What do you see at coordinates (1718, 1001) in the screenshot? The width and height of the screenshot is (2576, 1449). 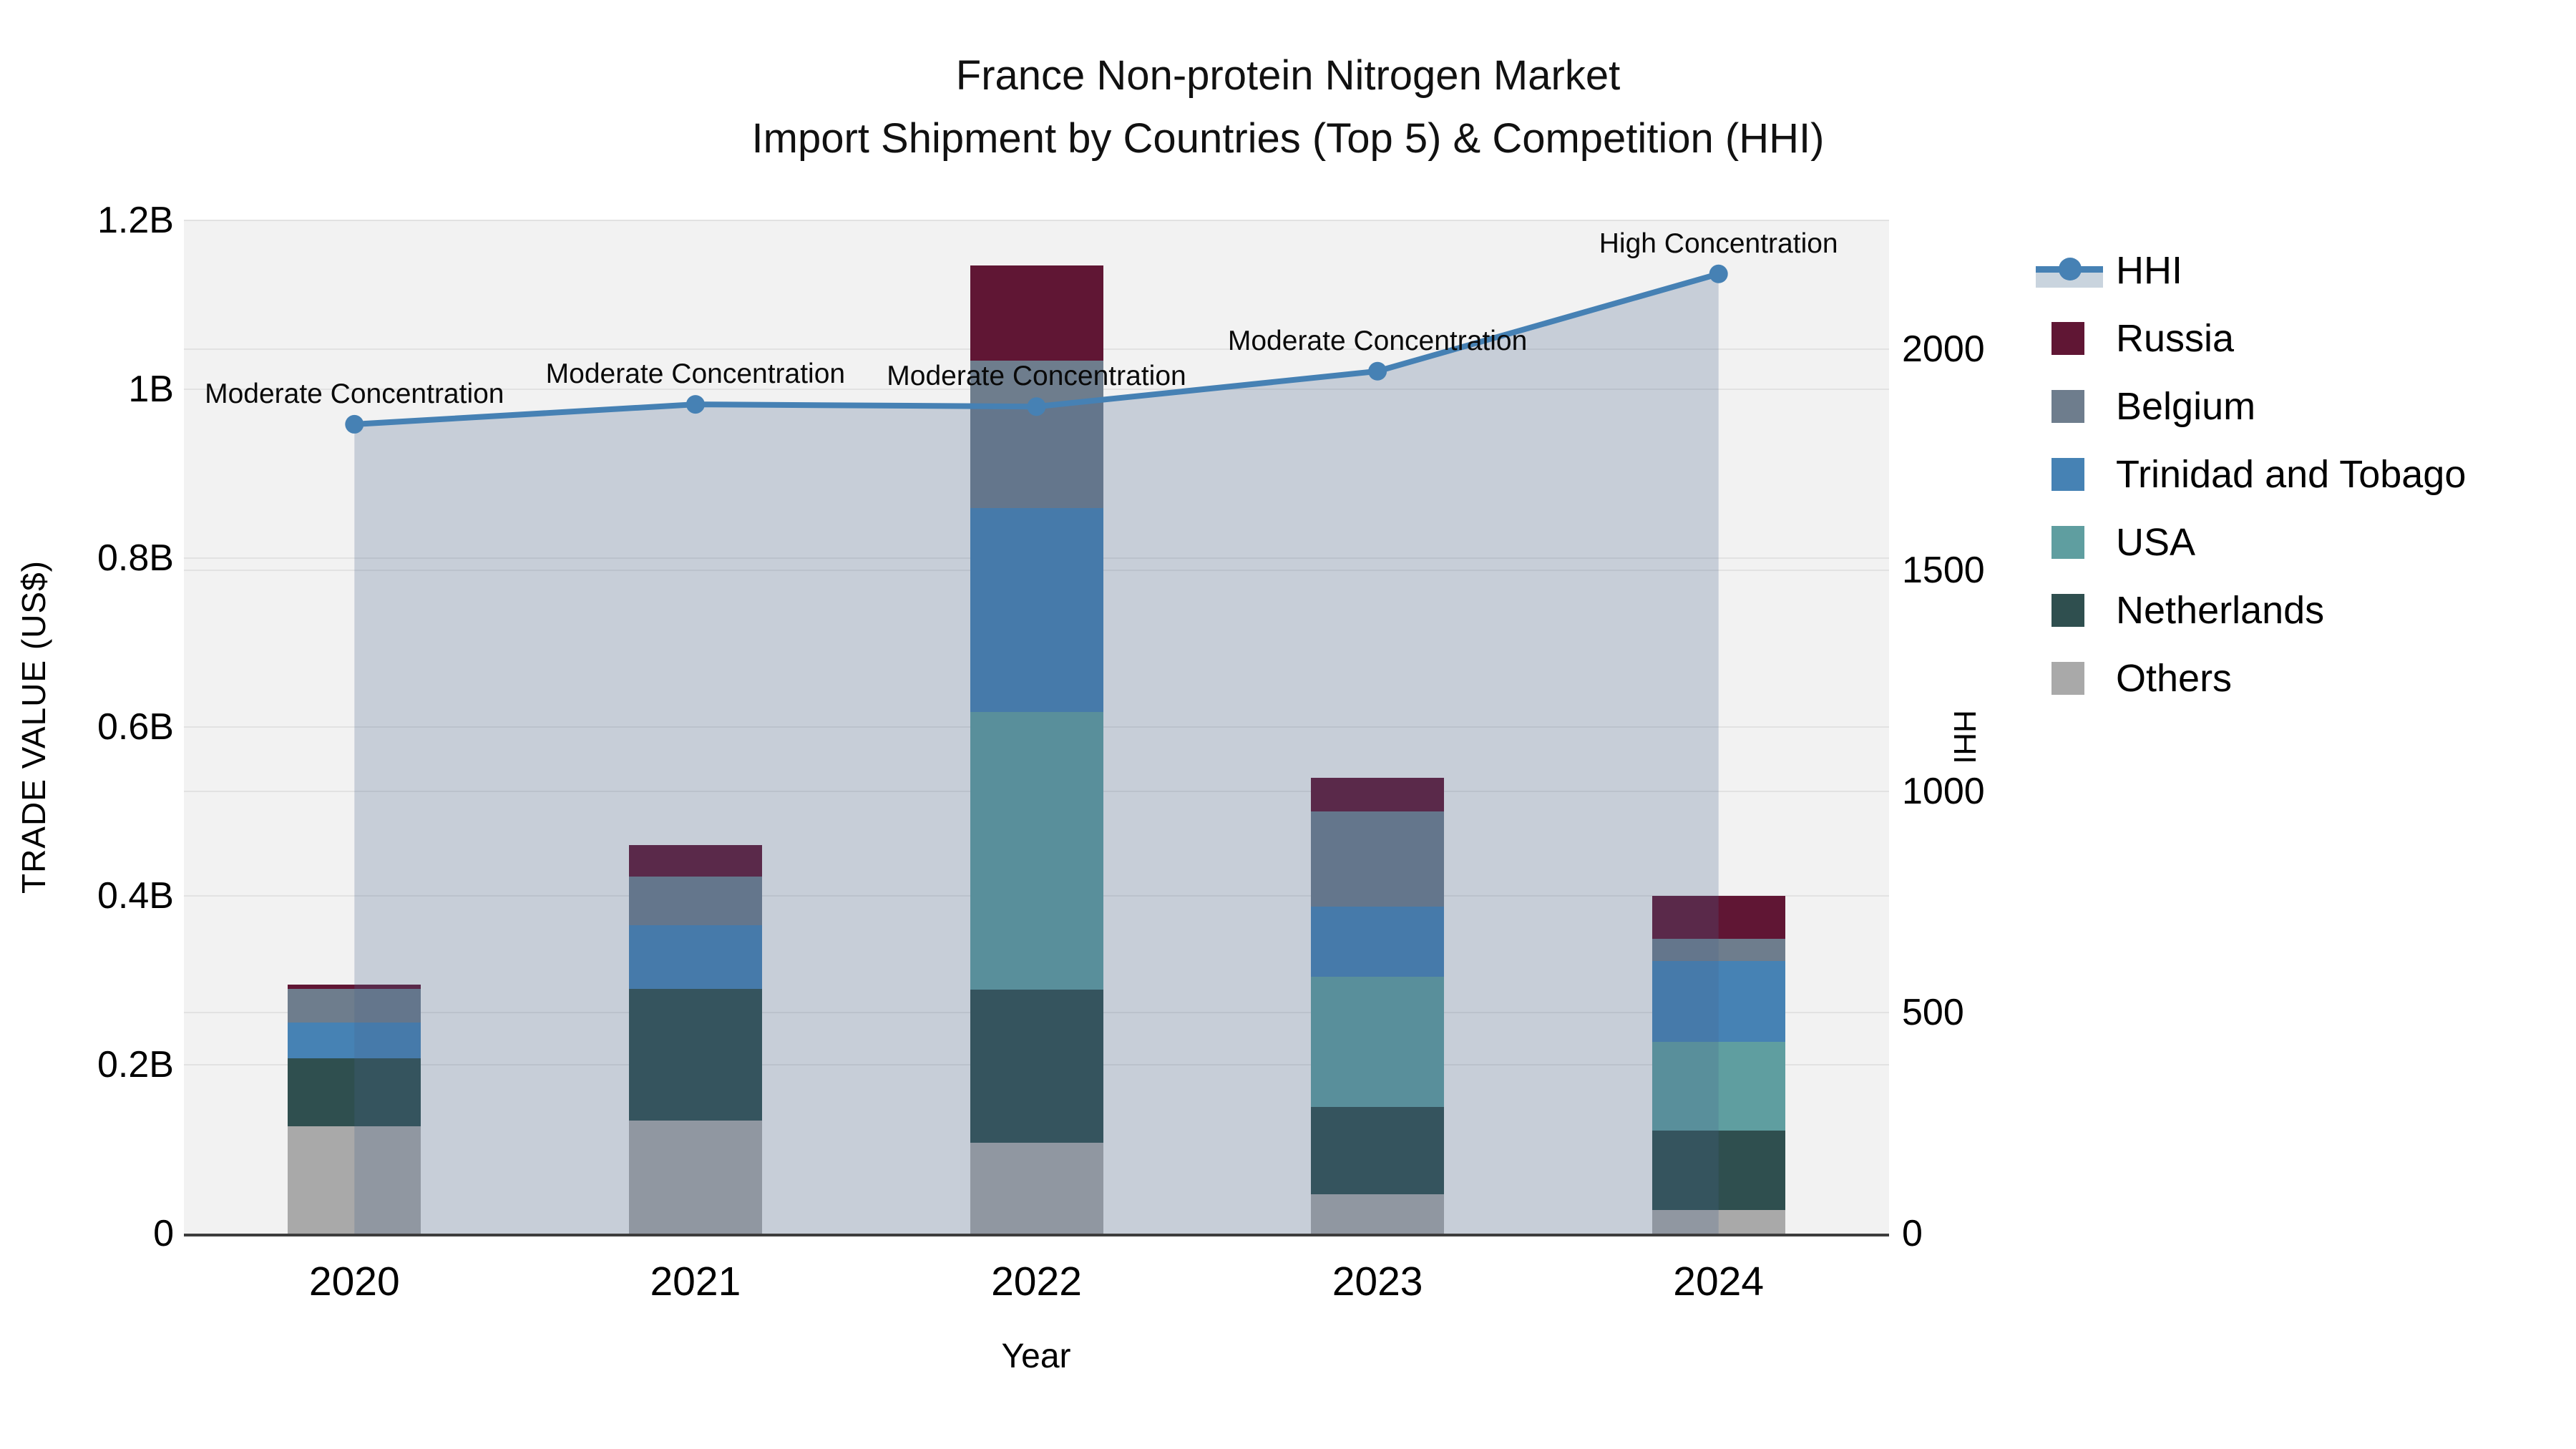 I see `bar-segment-2024-trinidad-and-tobago` at bounding box center [1718, 1001].